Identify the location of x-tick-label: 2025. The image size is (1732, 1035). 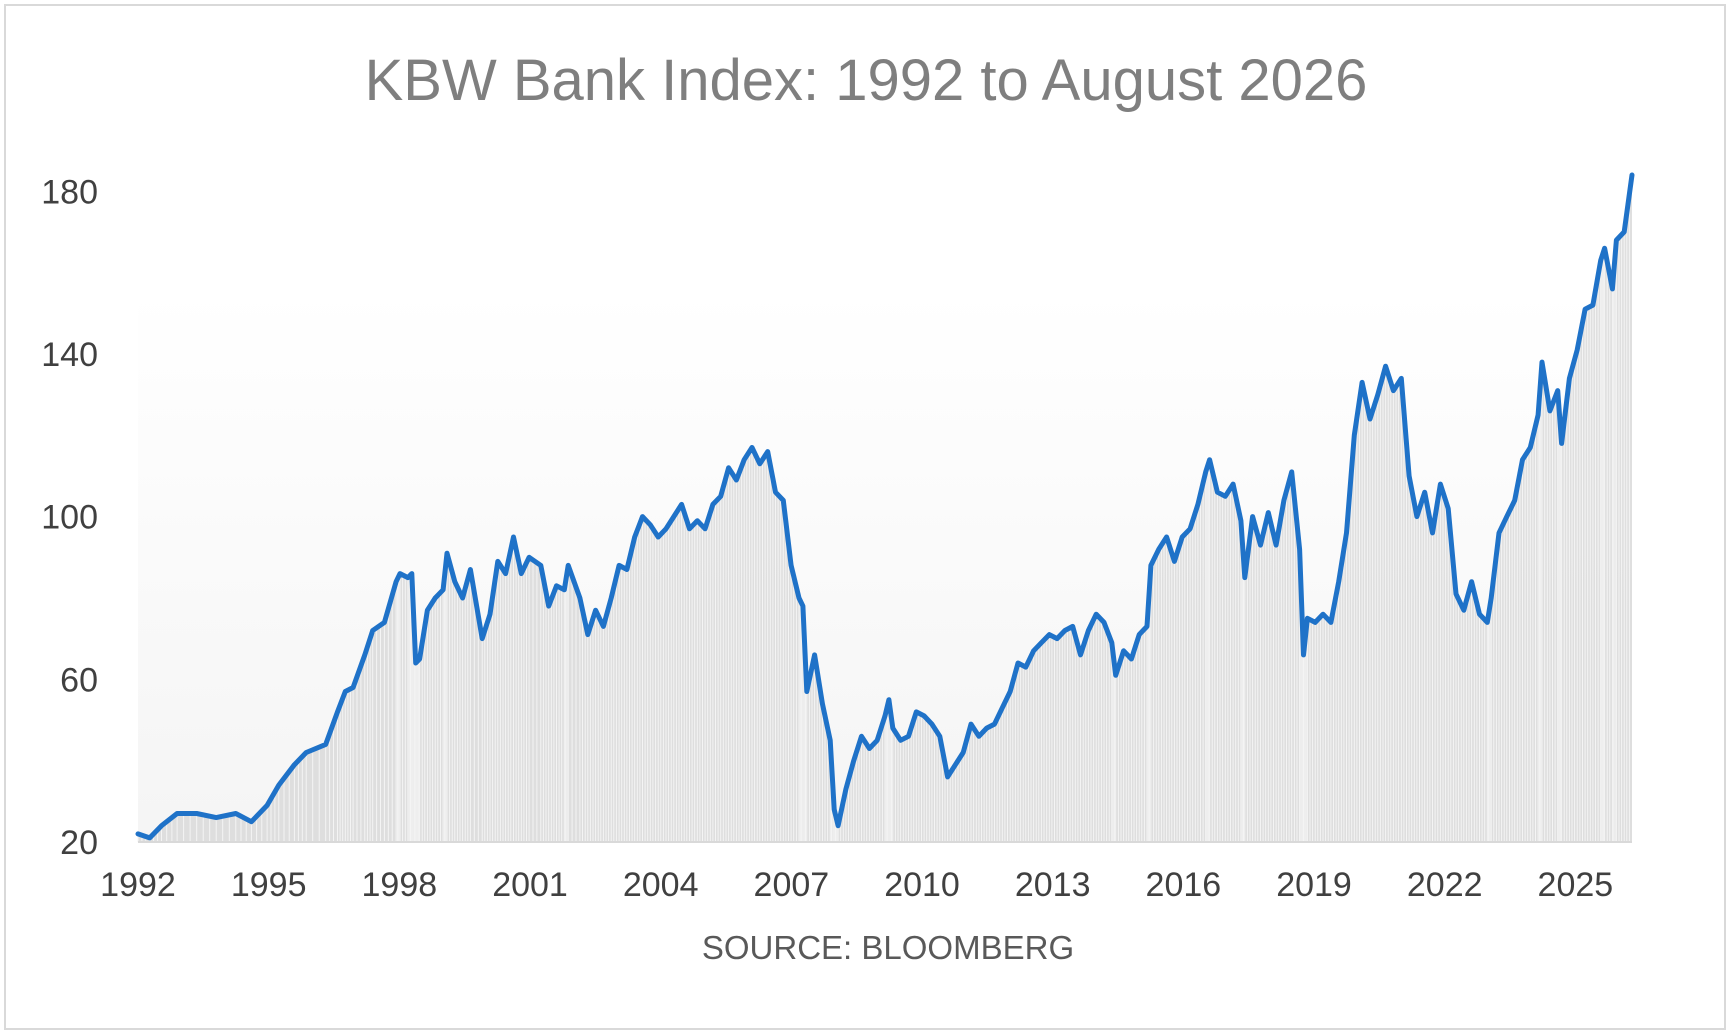
(1576, 885).